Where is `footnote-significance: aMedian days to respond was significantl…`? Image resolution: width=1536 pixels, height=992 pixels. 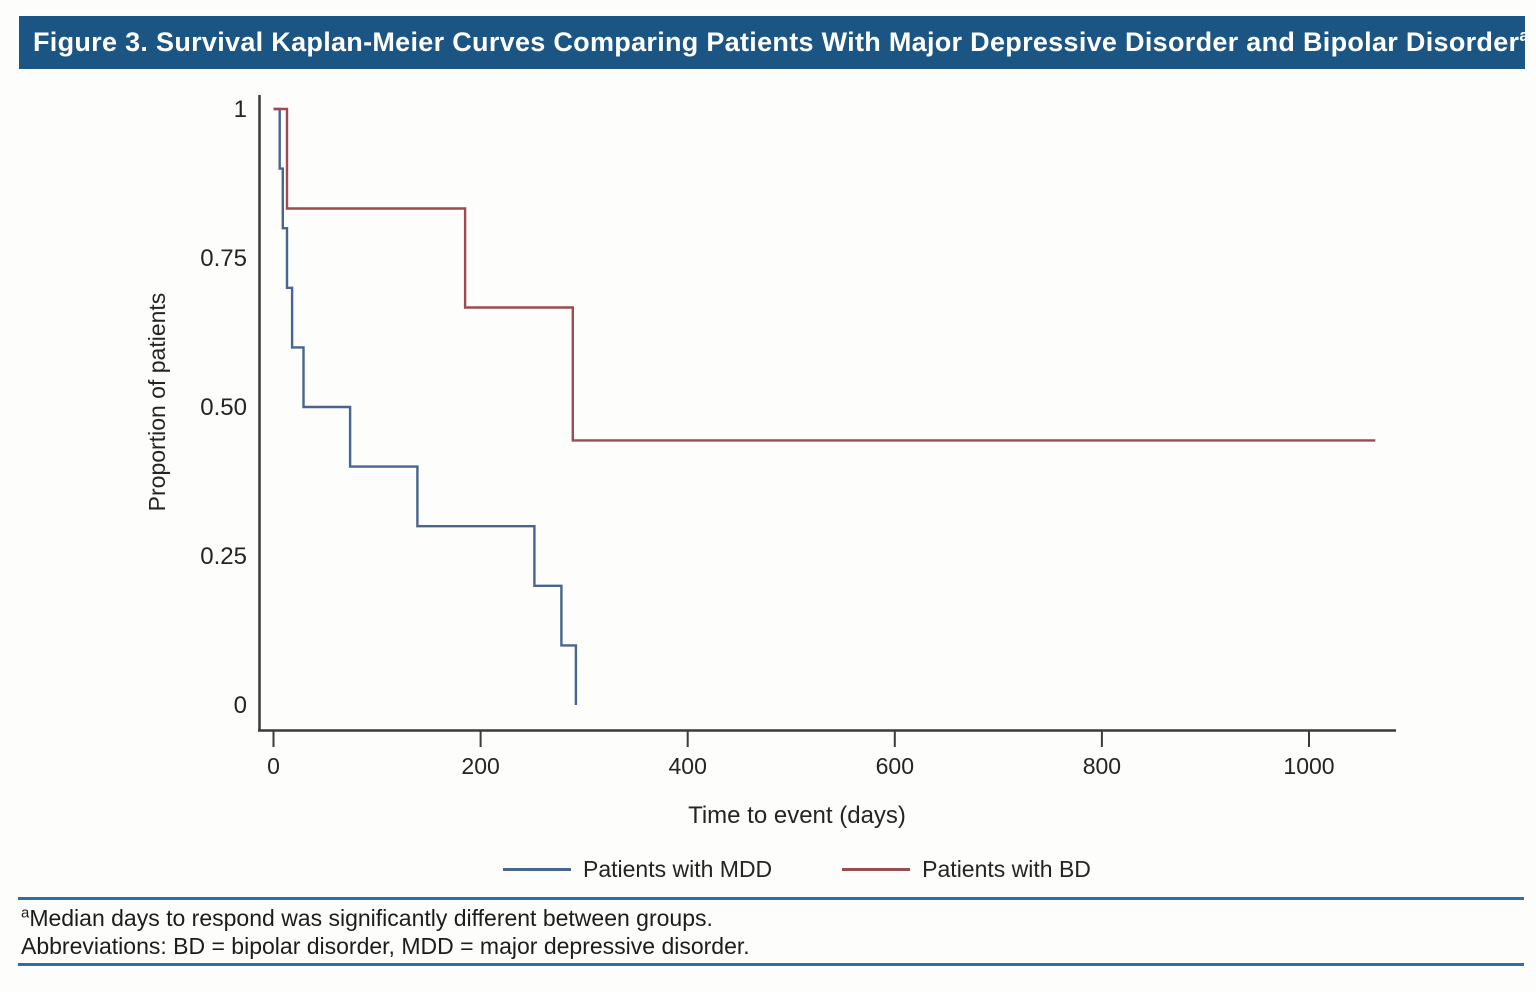
footnote-significance: aMedian days to respond was significantl… is located at coordinates (772, 918).